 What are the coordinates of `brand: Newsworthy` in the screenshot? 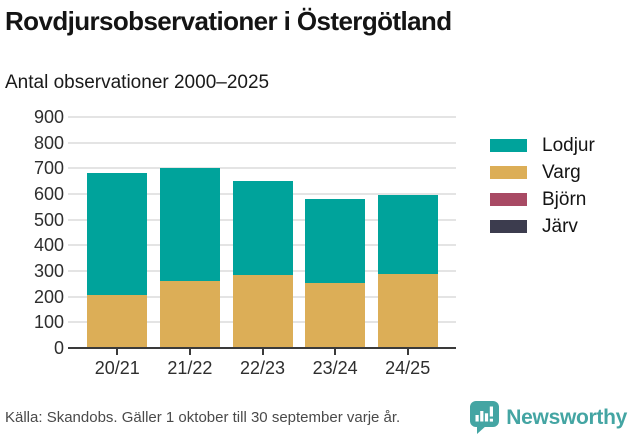 It's located at (548, 417).